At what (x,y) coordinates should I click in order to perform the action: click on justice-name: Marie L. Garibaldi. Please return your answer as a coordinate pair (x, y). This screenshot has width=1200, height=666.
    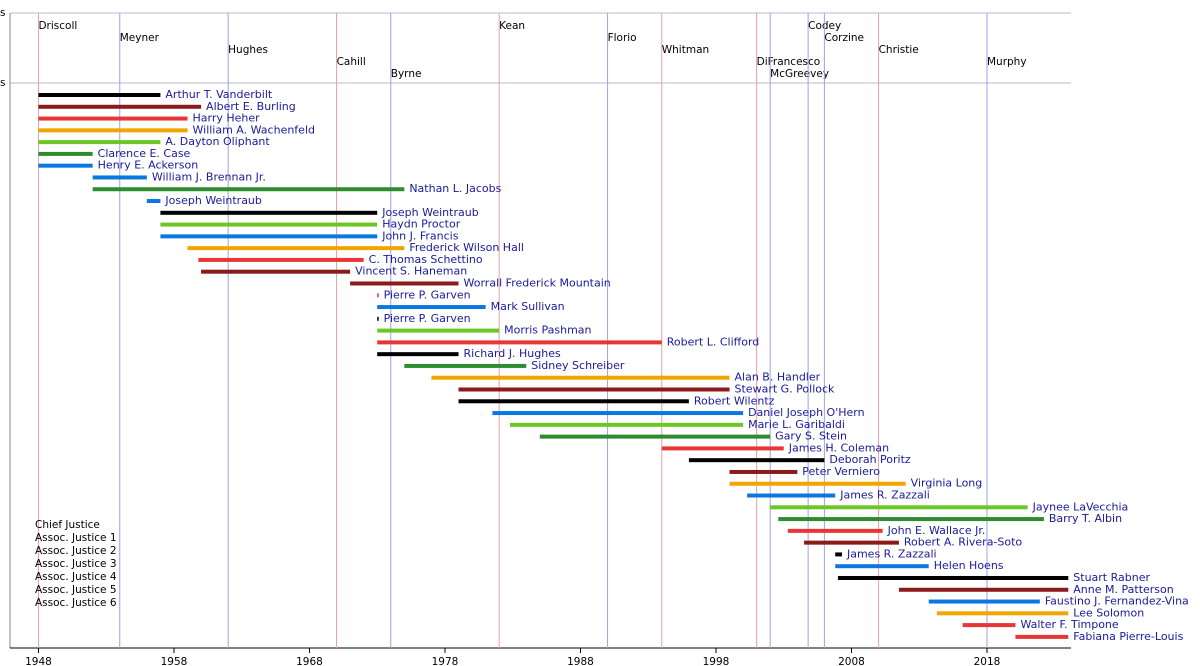
    Looking at the image, I should click on (796, 424).